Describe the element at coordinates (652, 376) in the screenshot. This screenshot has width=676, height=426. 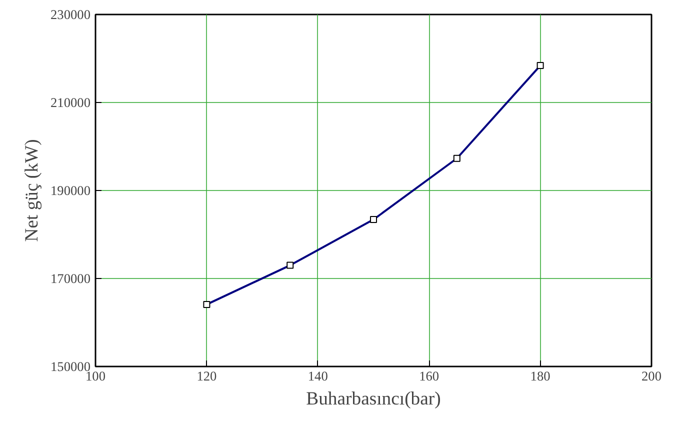
I see `x-tick-label: 200` at that location.